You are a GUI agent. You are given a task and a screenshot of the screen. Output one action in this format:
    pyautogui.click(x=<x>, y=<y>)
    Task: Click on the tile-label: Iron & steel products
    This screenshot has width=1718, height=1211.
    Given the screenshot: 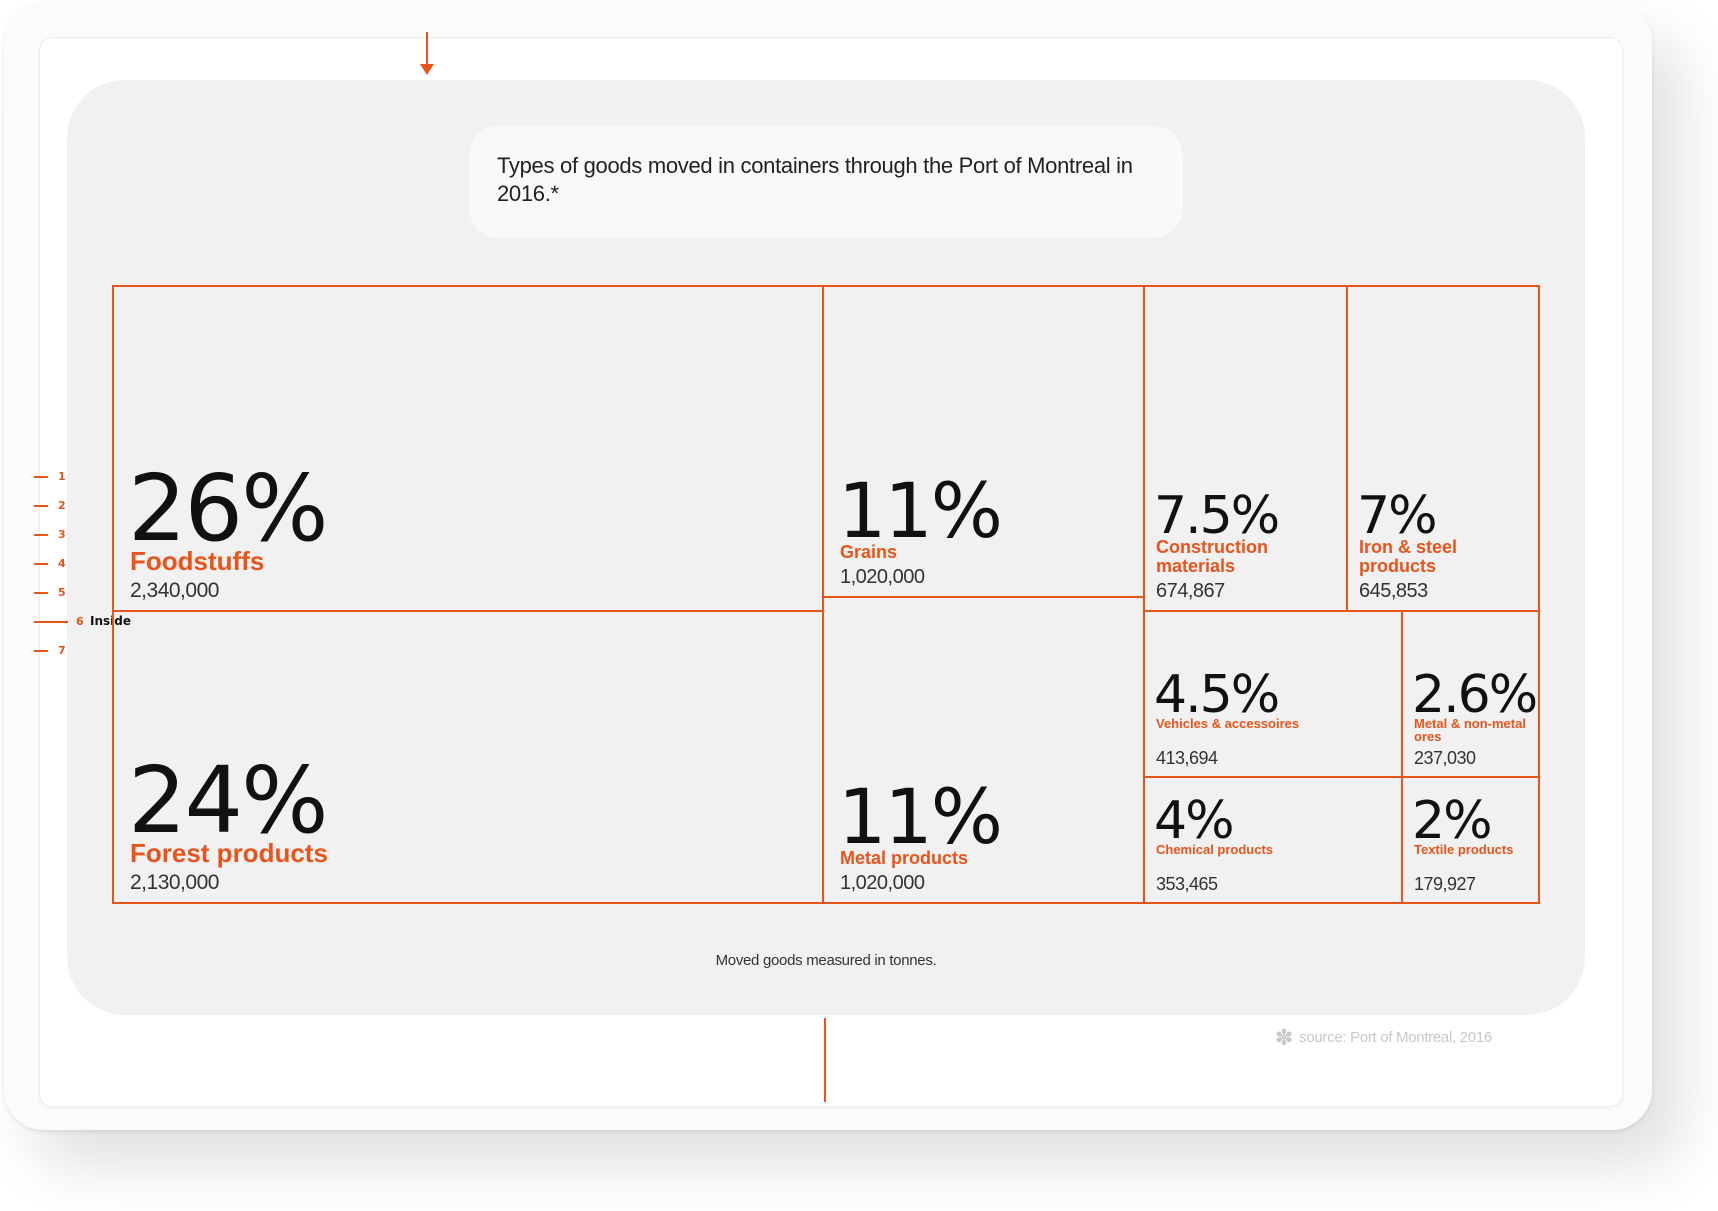 What is the action you would take?
    pyautogui.click(x=1408, y=557)
    